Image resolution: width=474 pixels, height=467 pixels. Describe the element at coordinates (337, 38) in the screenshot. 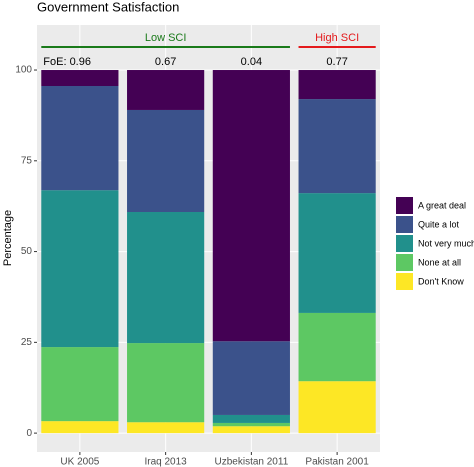

I see `group-label: High SCI` at that location.